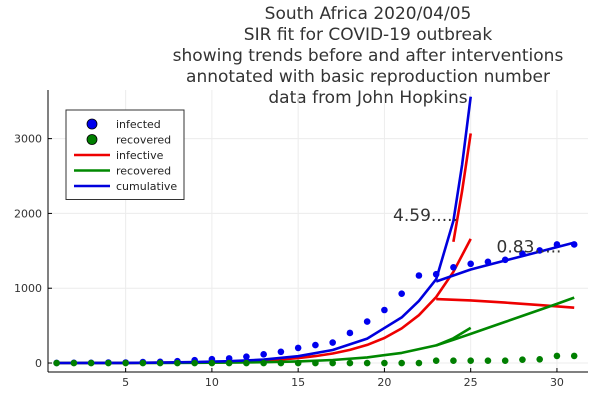  Describe the element at coordinates (367, 98) in the screenshot. I see `title-line: data from John Hopkins` at that location.